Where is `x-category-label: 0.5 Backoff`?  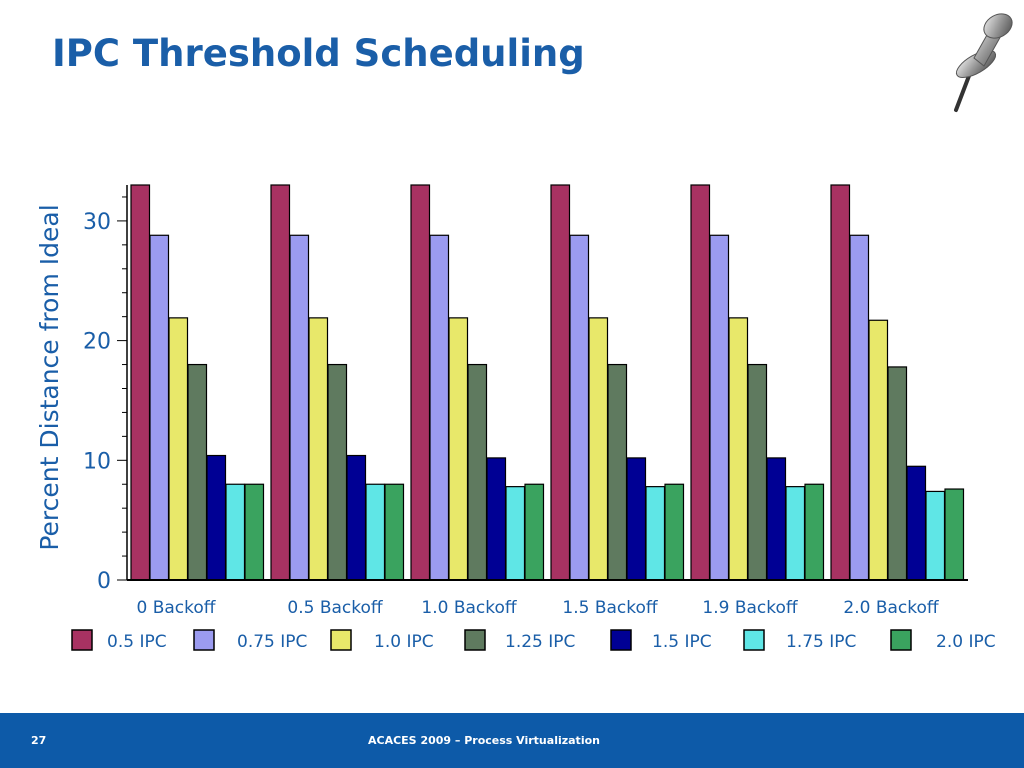 x-category-label: 0.5 Backoff is located at coordinates (335, 608).